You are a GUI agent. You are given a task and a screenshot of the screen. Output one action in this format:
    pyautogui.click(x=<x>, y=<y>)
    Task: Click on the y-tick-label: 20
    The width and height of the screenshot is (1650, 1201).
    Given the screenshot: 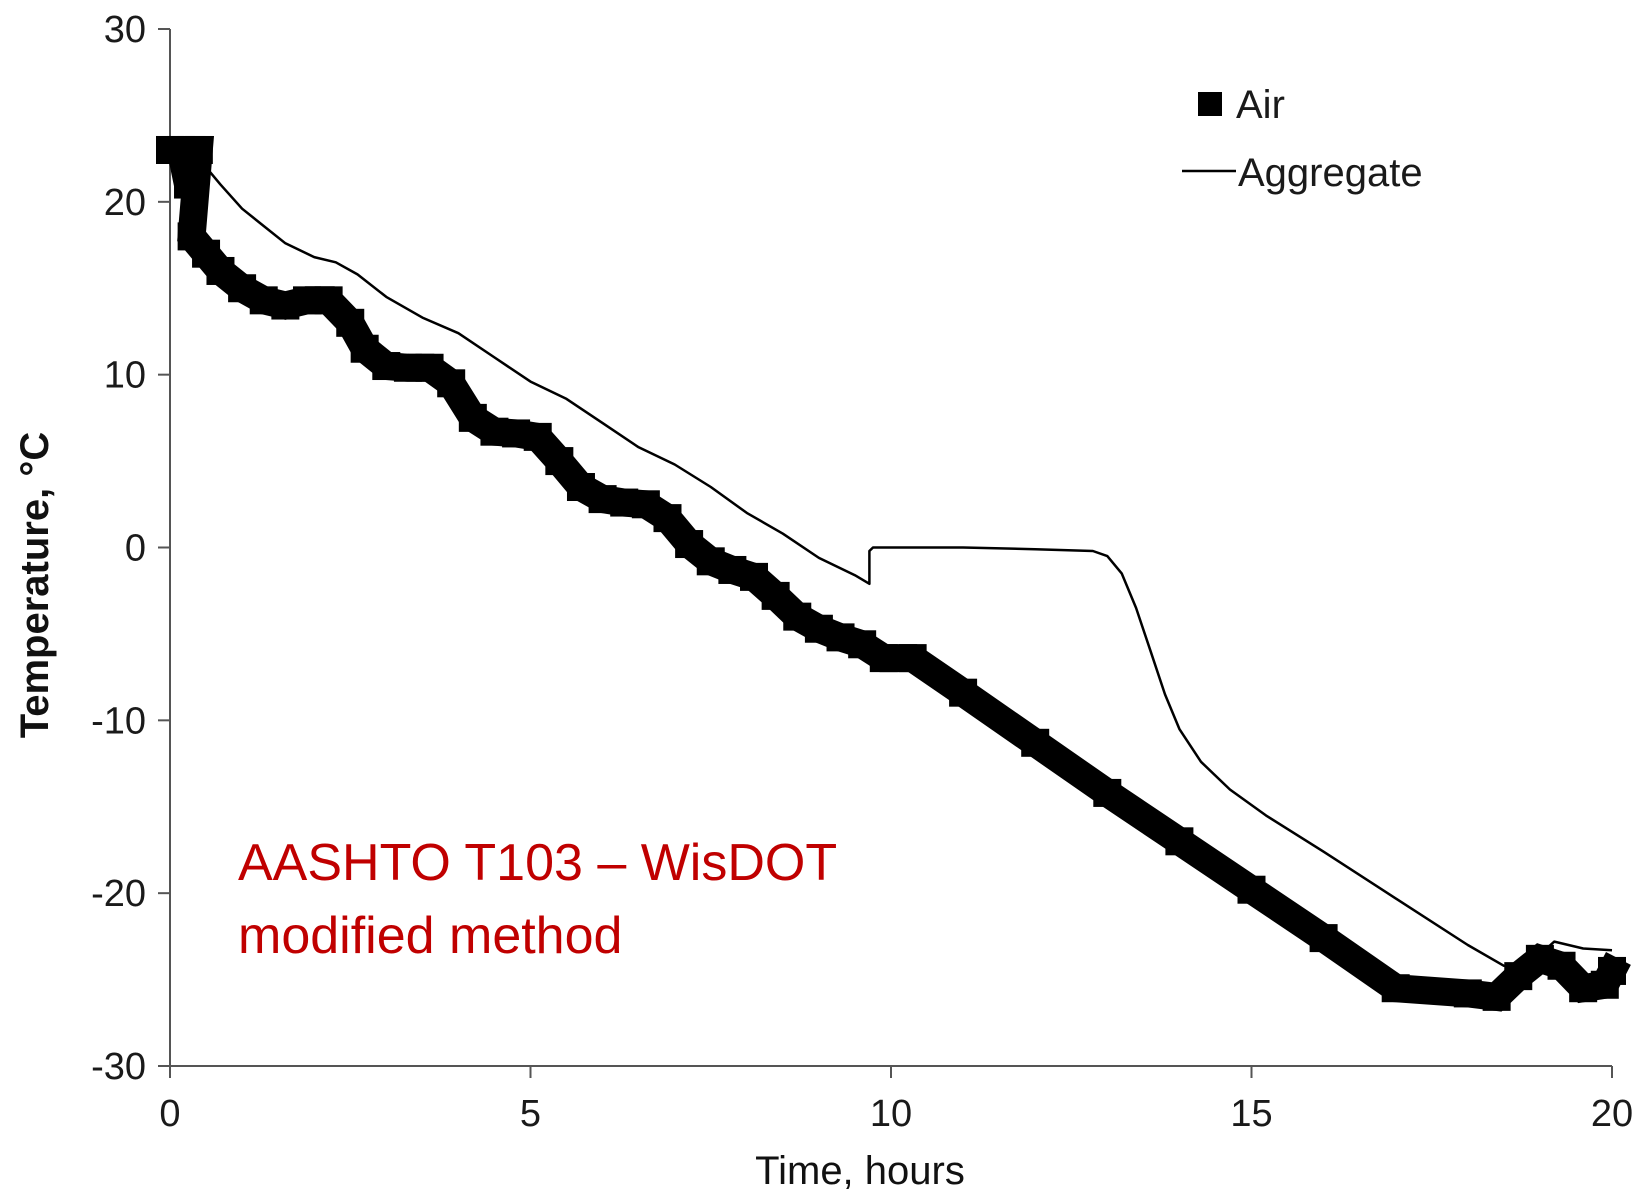 What is the action you would take?
    pyautogui.click(x=125, y=203)
    